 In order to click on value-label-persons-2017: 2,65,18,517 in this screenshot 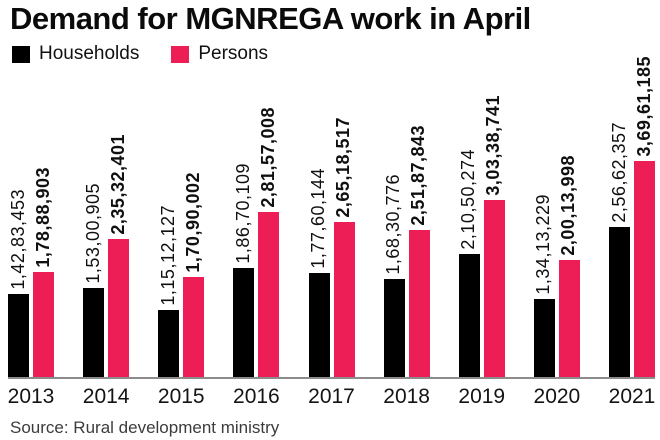, I will do `click(343, 167)`.